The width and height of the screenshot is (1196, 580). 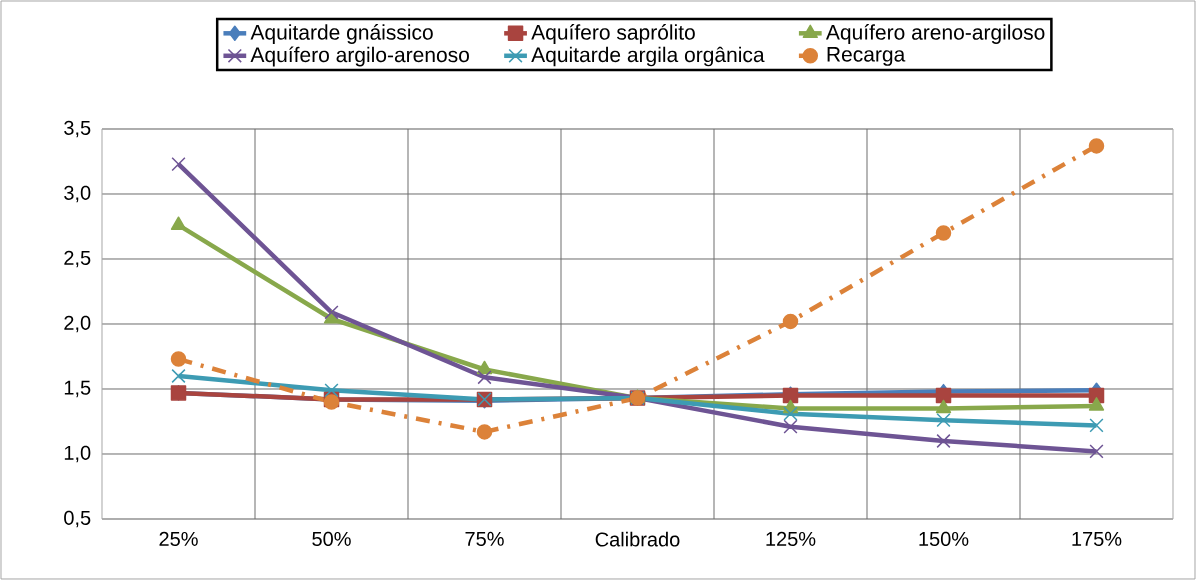 I want to click on x-tick-label: Calibrado, so click(x=637, y=539).